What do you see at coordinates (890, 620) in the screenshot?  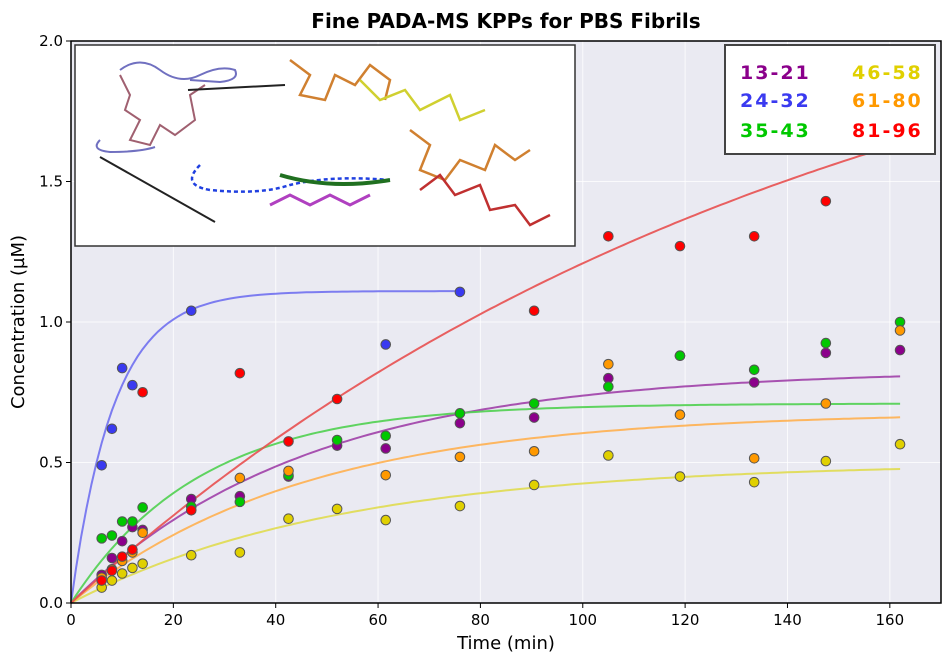 I see `x-tick-label: 160` at bounding box center [890, 620].